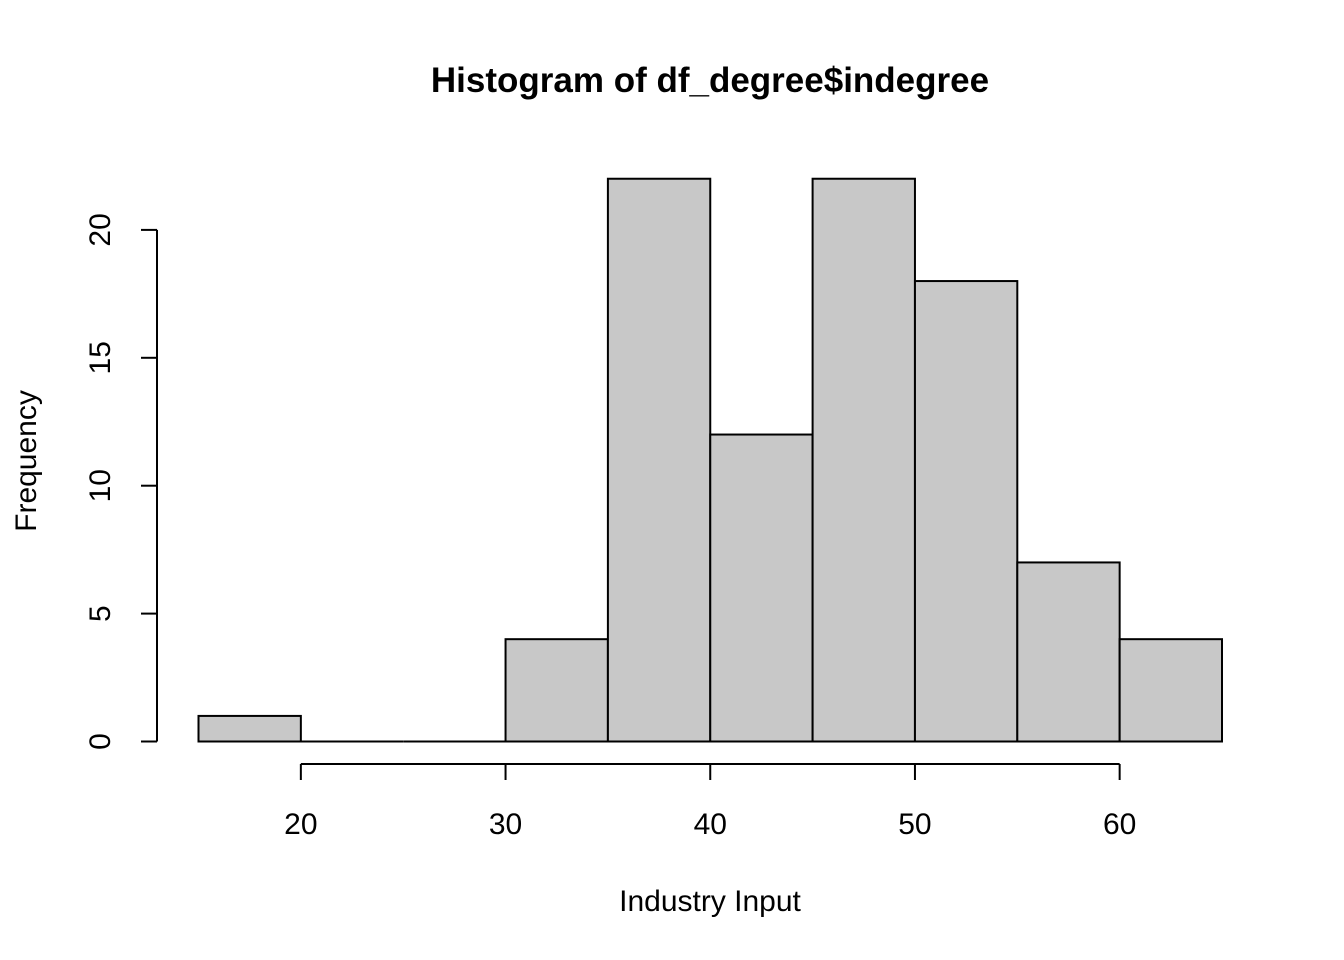 This screenshot has width=1344, height=960. What do you see at coordinates (710, 80) in the screenshot?
I see `chart-title: Histogram of df_degree$indegree` at bounding box center [710, 80].